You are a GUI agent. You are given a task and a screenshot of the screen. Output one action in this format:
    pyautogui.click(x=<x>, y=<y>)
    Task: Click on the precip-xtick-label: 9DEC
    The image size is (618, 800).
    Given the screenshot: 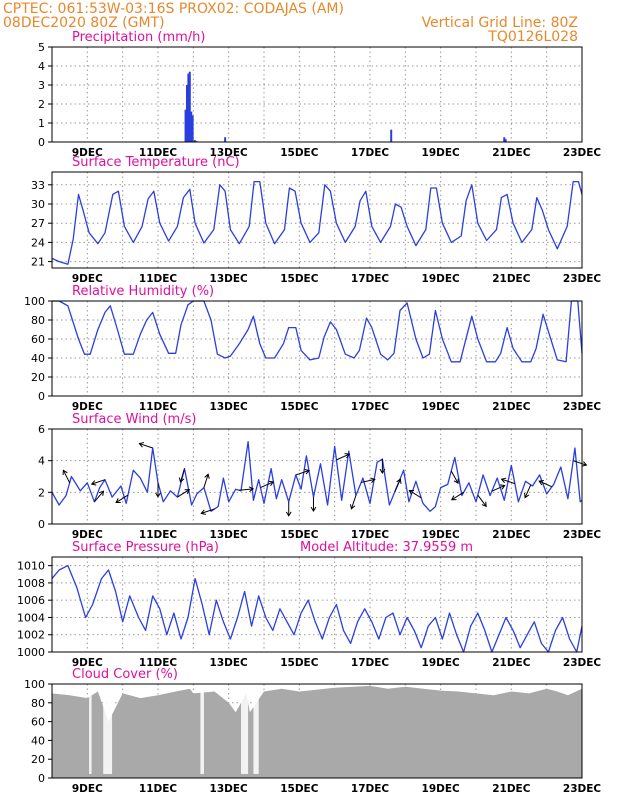 What is the action you would take?
    pyautogui.click(x=87, y=153)
    